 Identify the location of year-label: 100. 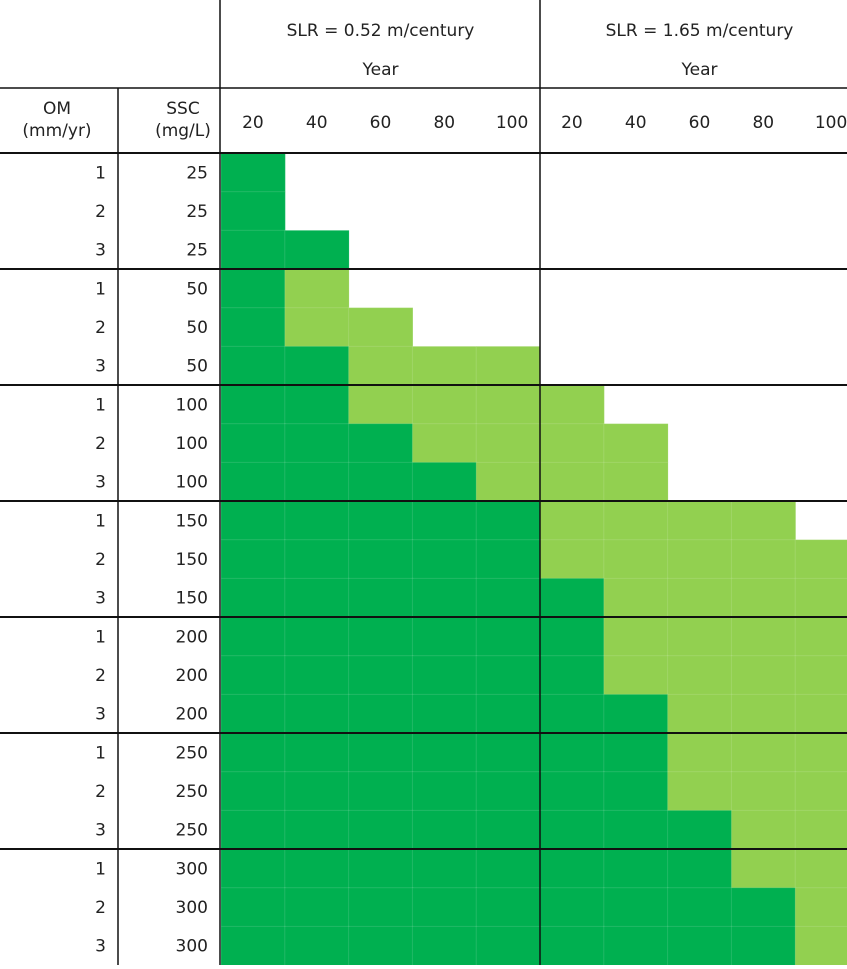
(831, 123).